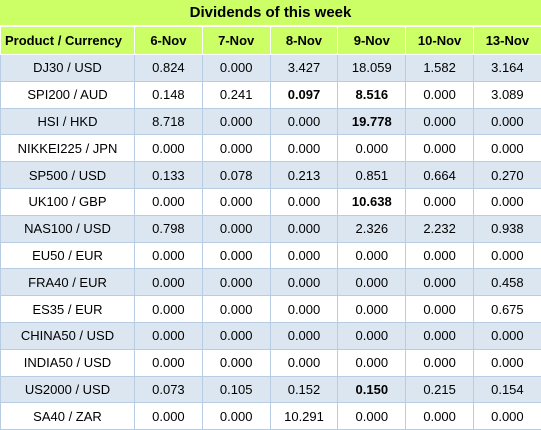 The height and width of the screenshot is (430, 541). I want to click on product-cell: HSI / HKD, so click(68, 121).